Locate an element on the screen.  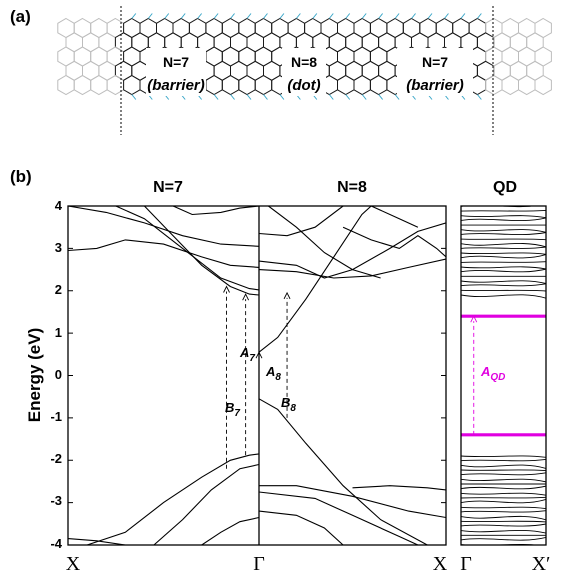
title-qd: QD is located at coordinates (505, 187).